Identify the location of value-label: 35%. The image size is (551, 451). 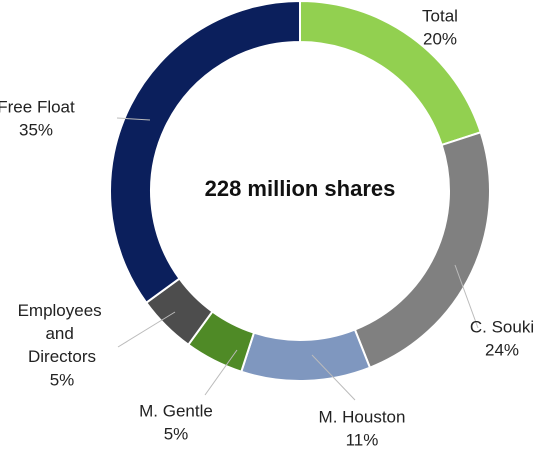
(36, 129).